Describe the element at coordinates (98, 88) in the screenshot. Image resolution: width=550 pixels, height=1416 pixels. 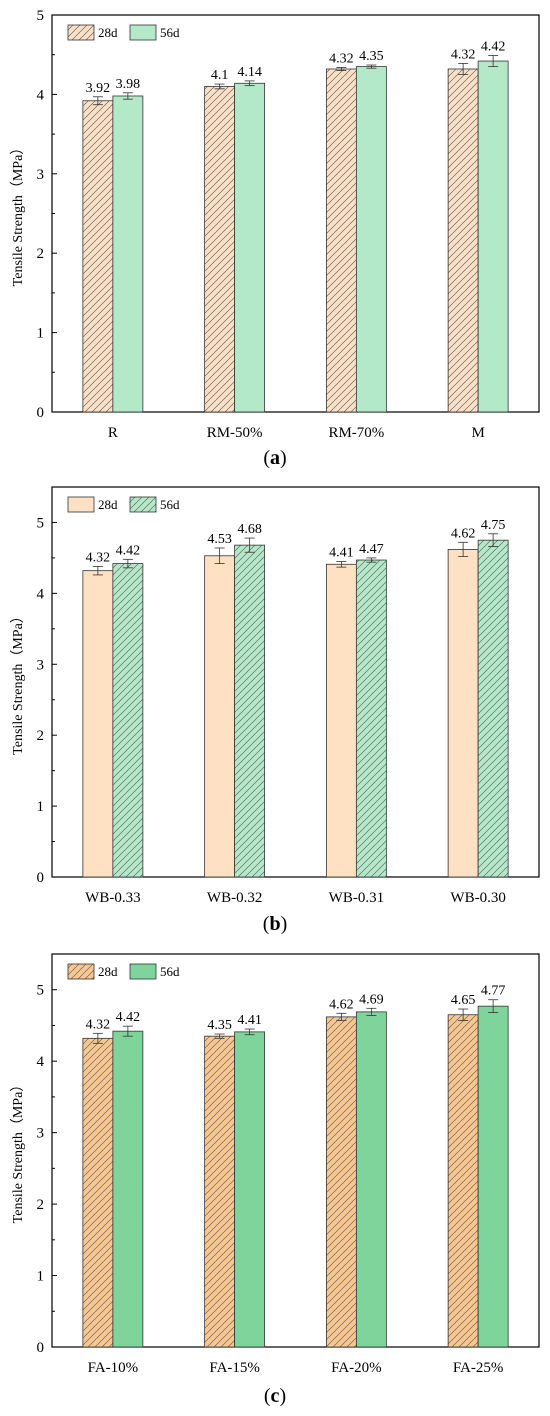
I see `data-label-a: 3.92` at that location.